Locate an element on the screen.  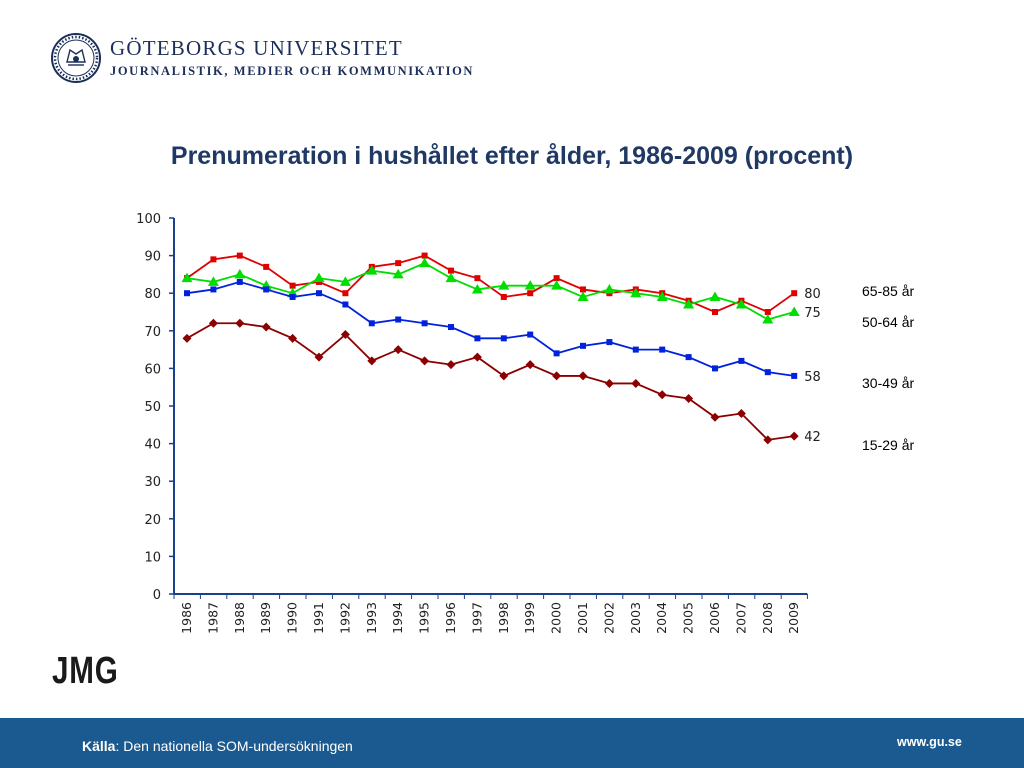
series-0-point-2009 is located at coordinates (794, 293).